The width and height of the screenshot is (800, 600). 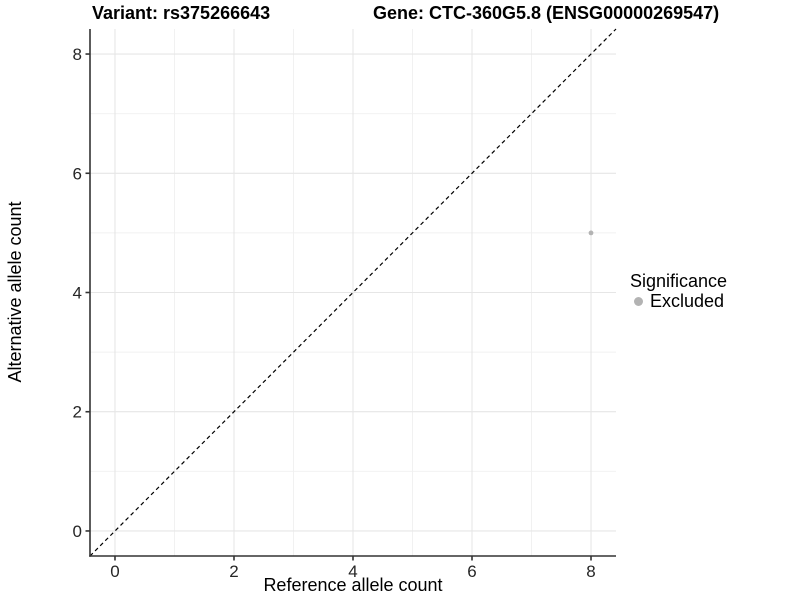 What do you see at coordinates (77, 54) in the screenshot?
I see `y-tick-label: 8` at bounding box center [77, 54].